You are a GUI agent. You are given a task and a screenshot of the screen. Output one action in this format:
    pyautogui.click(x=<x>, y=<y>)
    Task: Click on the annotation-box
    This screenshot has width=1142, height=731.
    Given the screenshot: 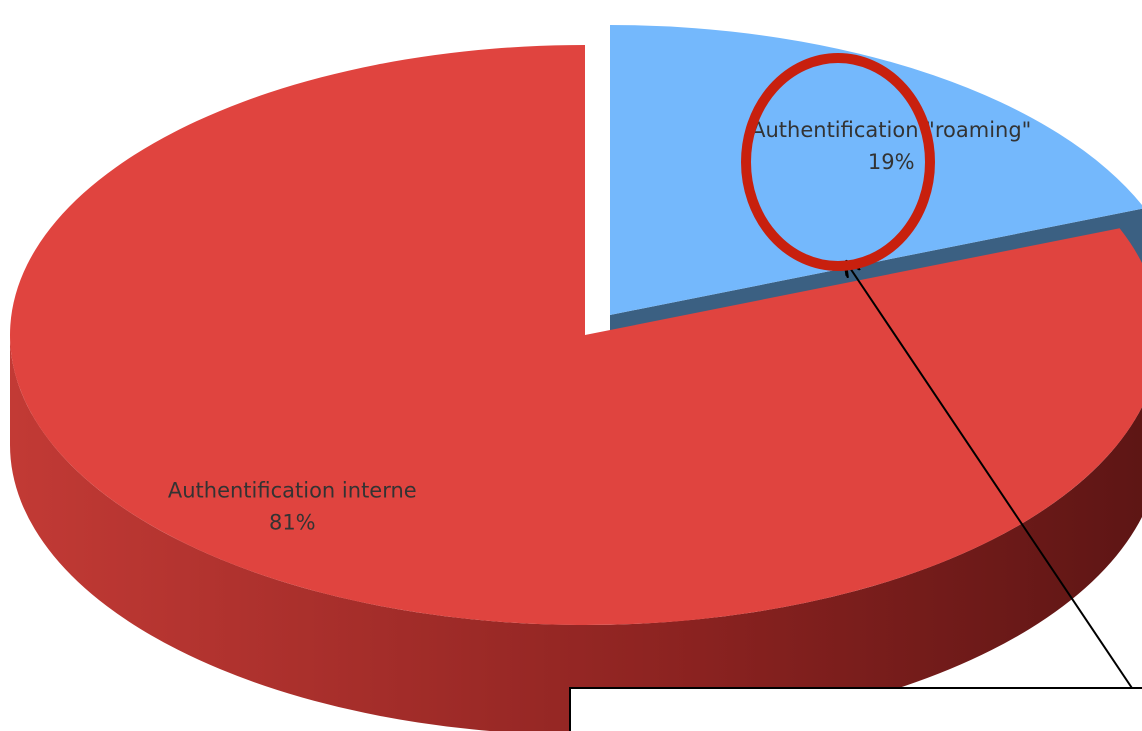 What is the action you would take?
    pyautogui.click(x=855, y=709)
    